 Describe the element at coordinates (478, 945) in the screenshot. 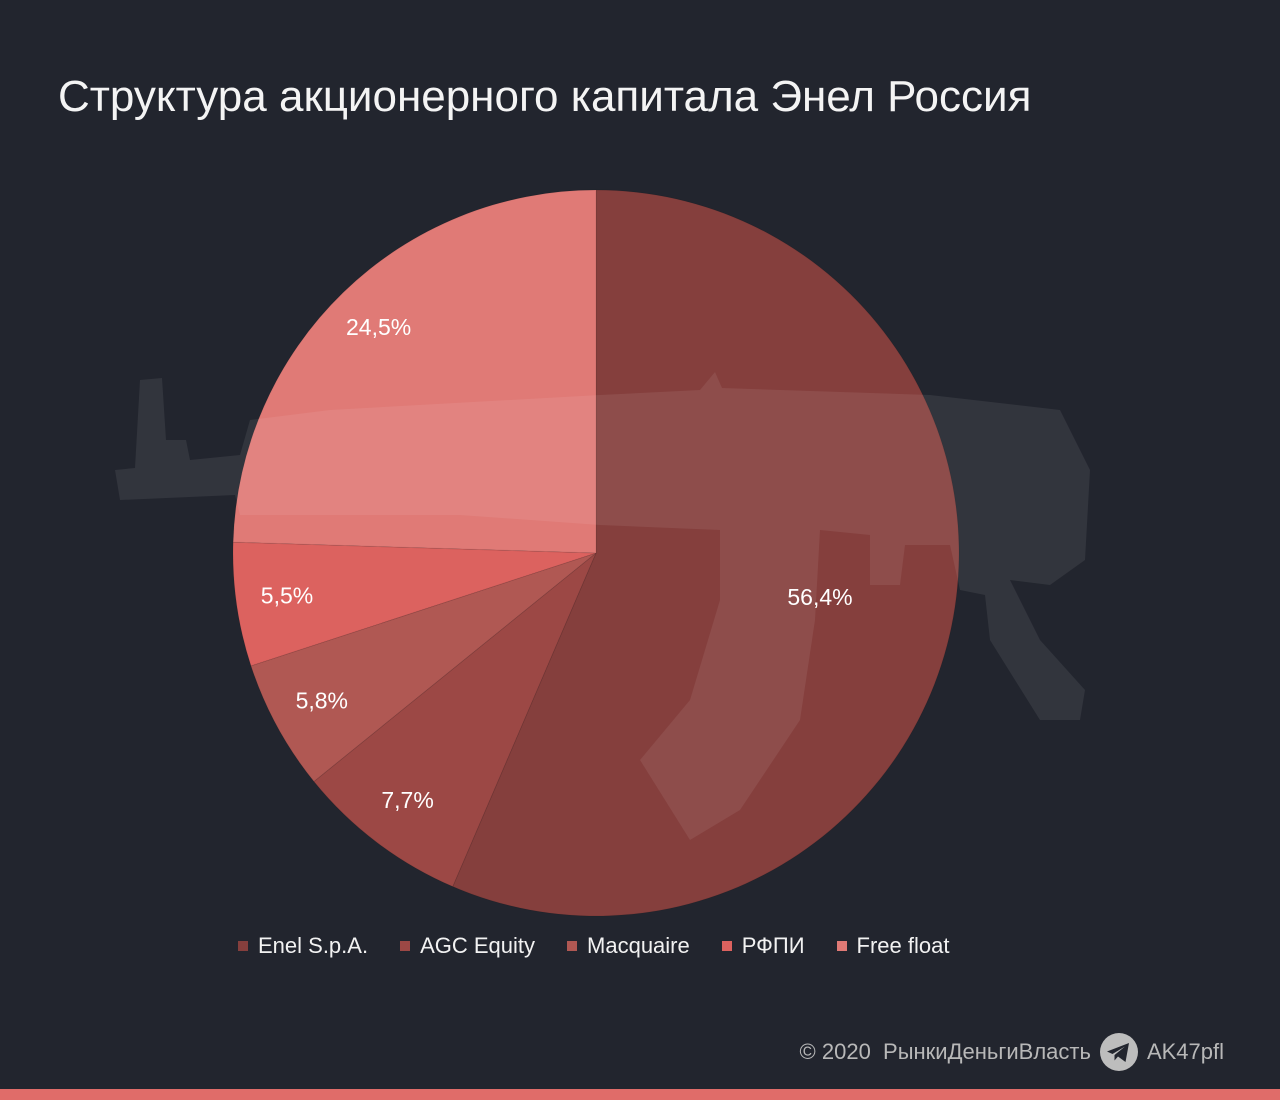

I see `legend-label: AGC Equity` at that location.